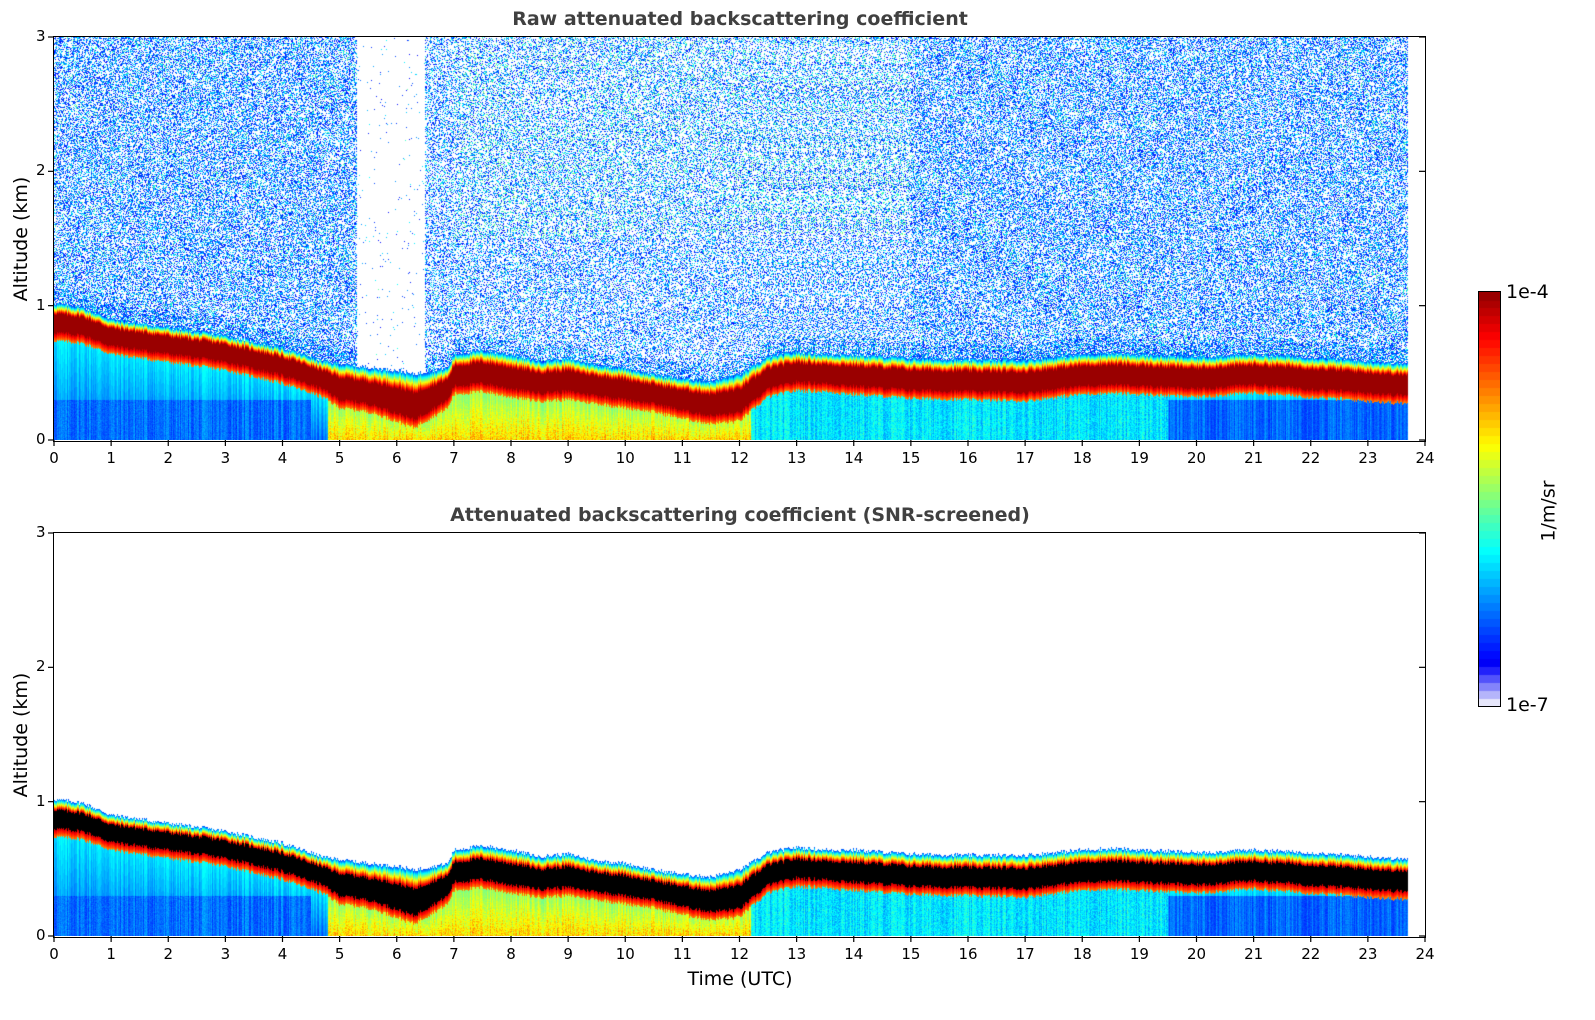 Image resolution: width=1595 pixels, height=1020 pixels. I want to click on colorbar-min-label: 1e-7, so click(1527, 705).